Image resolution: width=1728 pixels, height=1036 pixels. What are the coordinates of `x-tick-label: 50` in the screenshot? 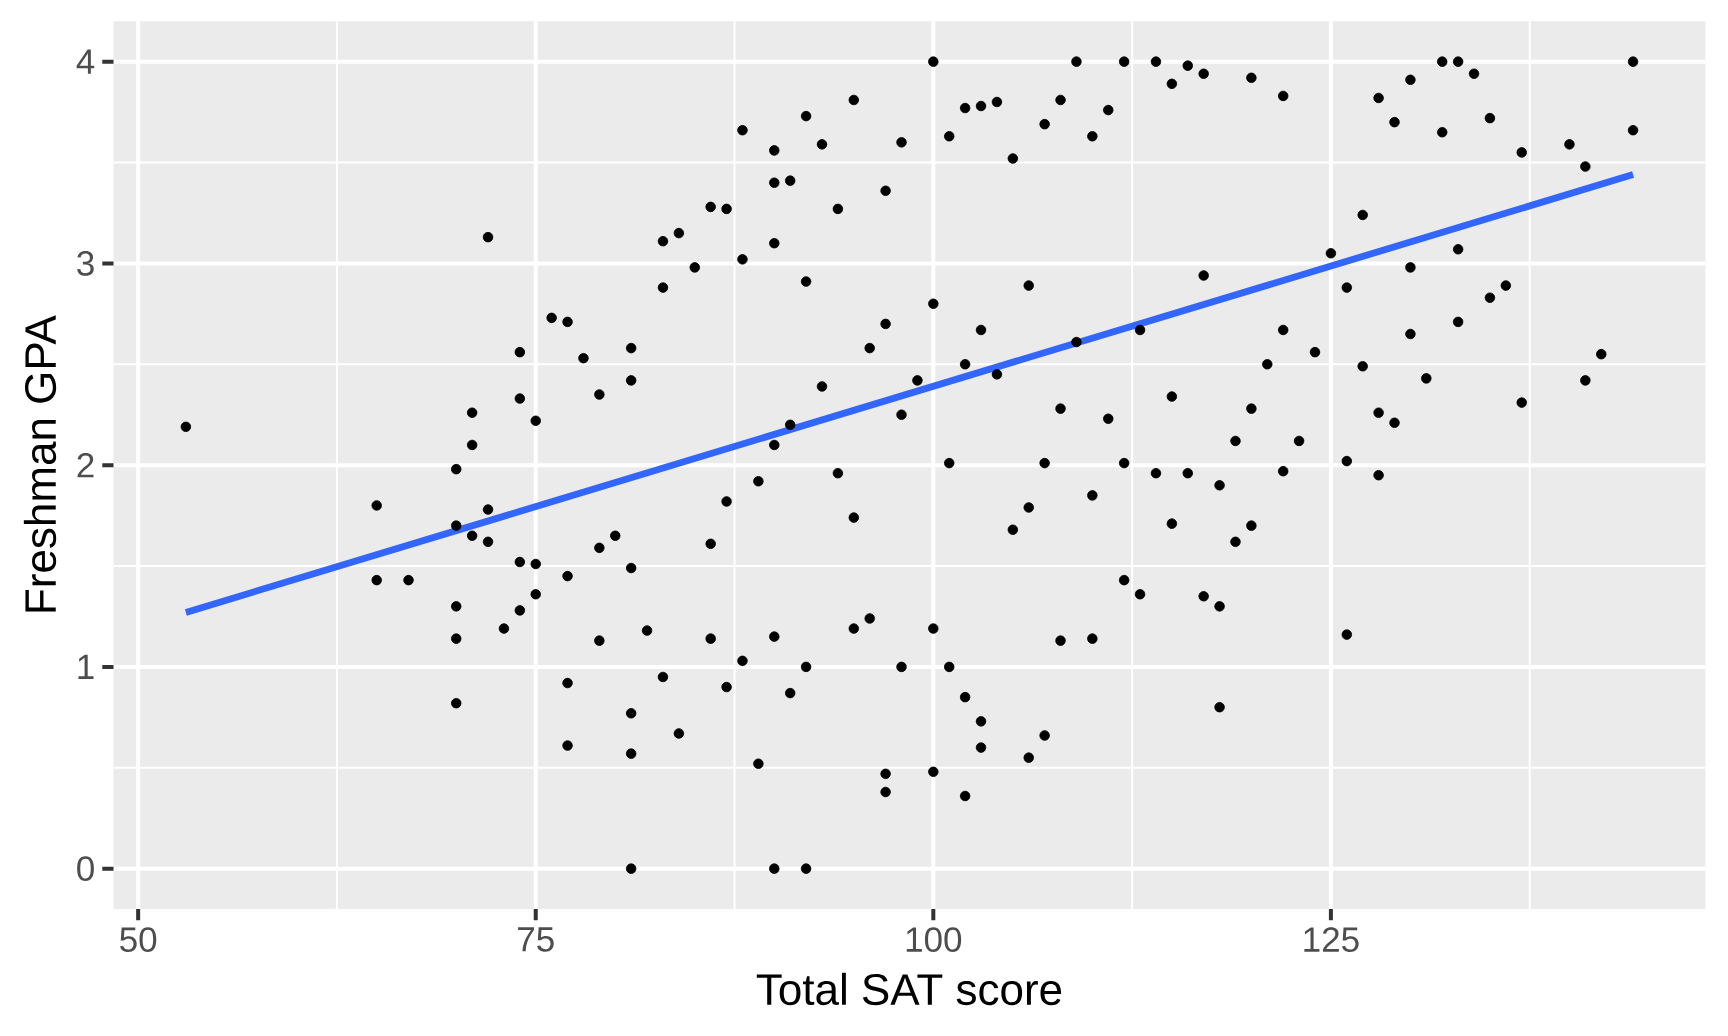 It's located at (138, 940).